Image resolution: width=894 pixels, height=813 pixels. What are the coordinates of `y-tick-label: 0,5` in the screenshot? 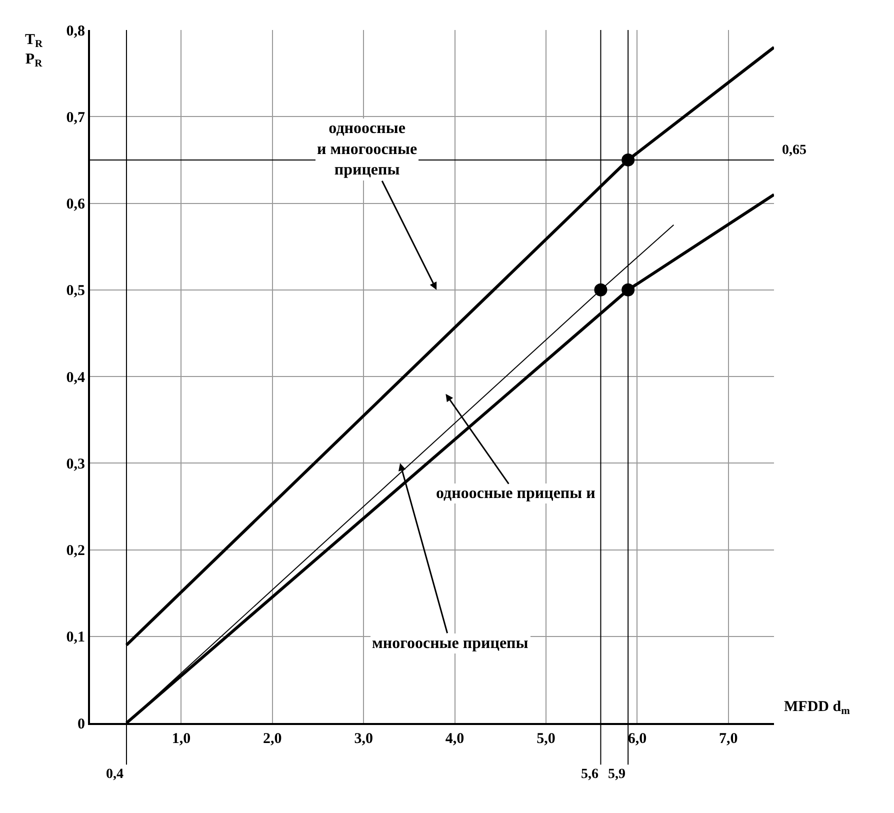 It's located at (75, 291).